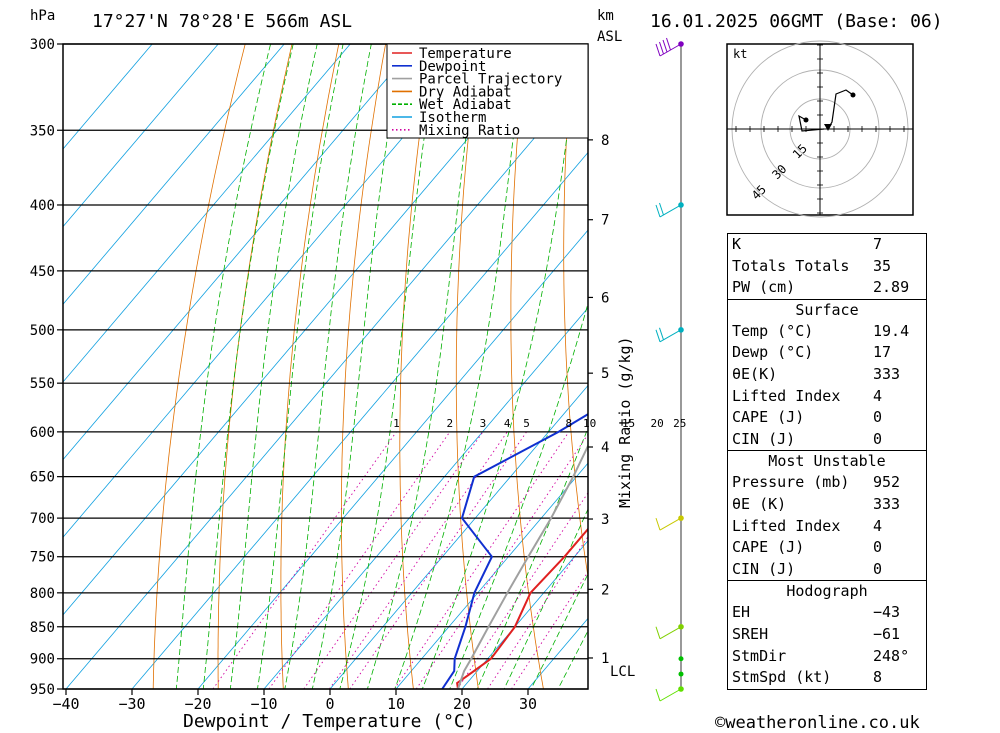  Describe the element at coordinates (791, 265) in the screenshot. I see `index-label: Totals Totals` at that location.